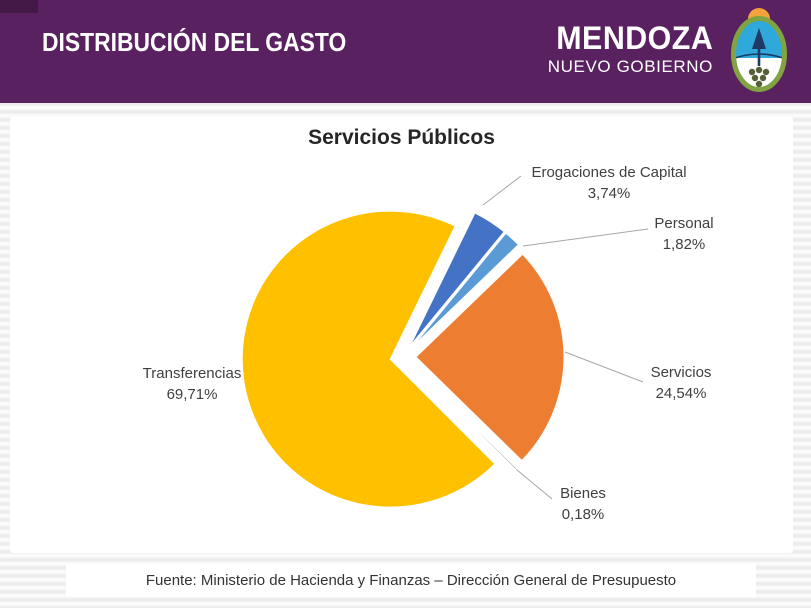  Describe the element at coordinates (684, 244) in the screenshot. I see `pie-label-value: 1,82%` at that location.